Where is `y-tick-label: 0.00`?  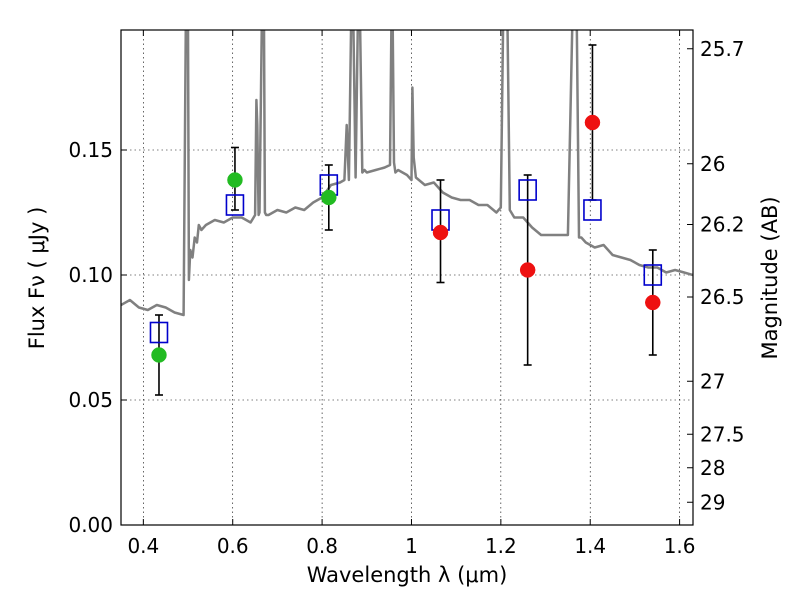
y-tick-label: 0.00 is located at coordinates (90, 525).